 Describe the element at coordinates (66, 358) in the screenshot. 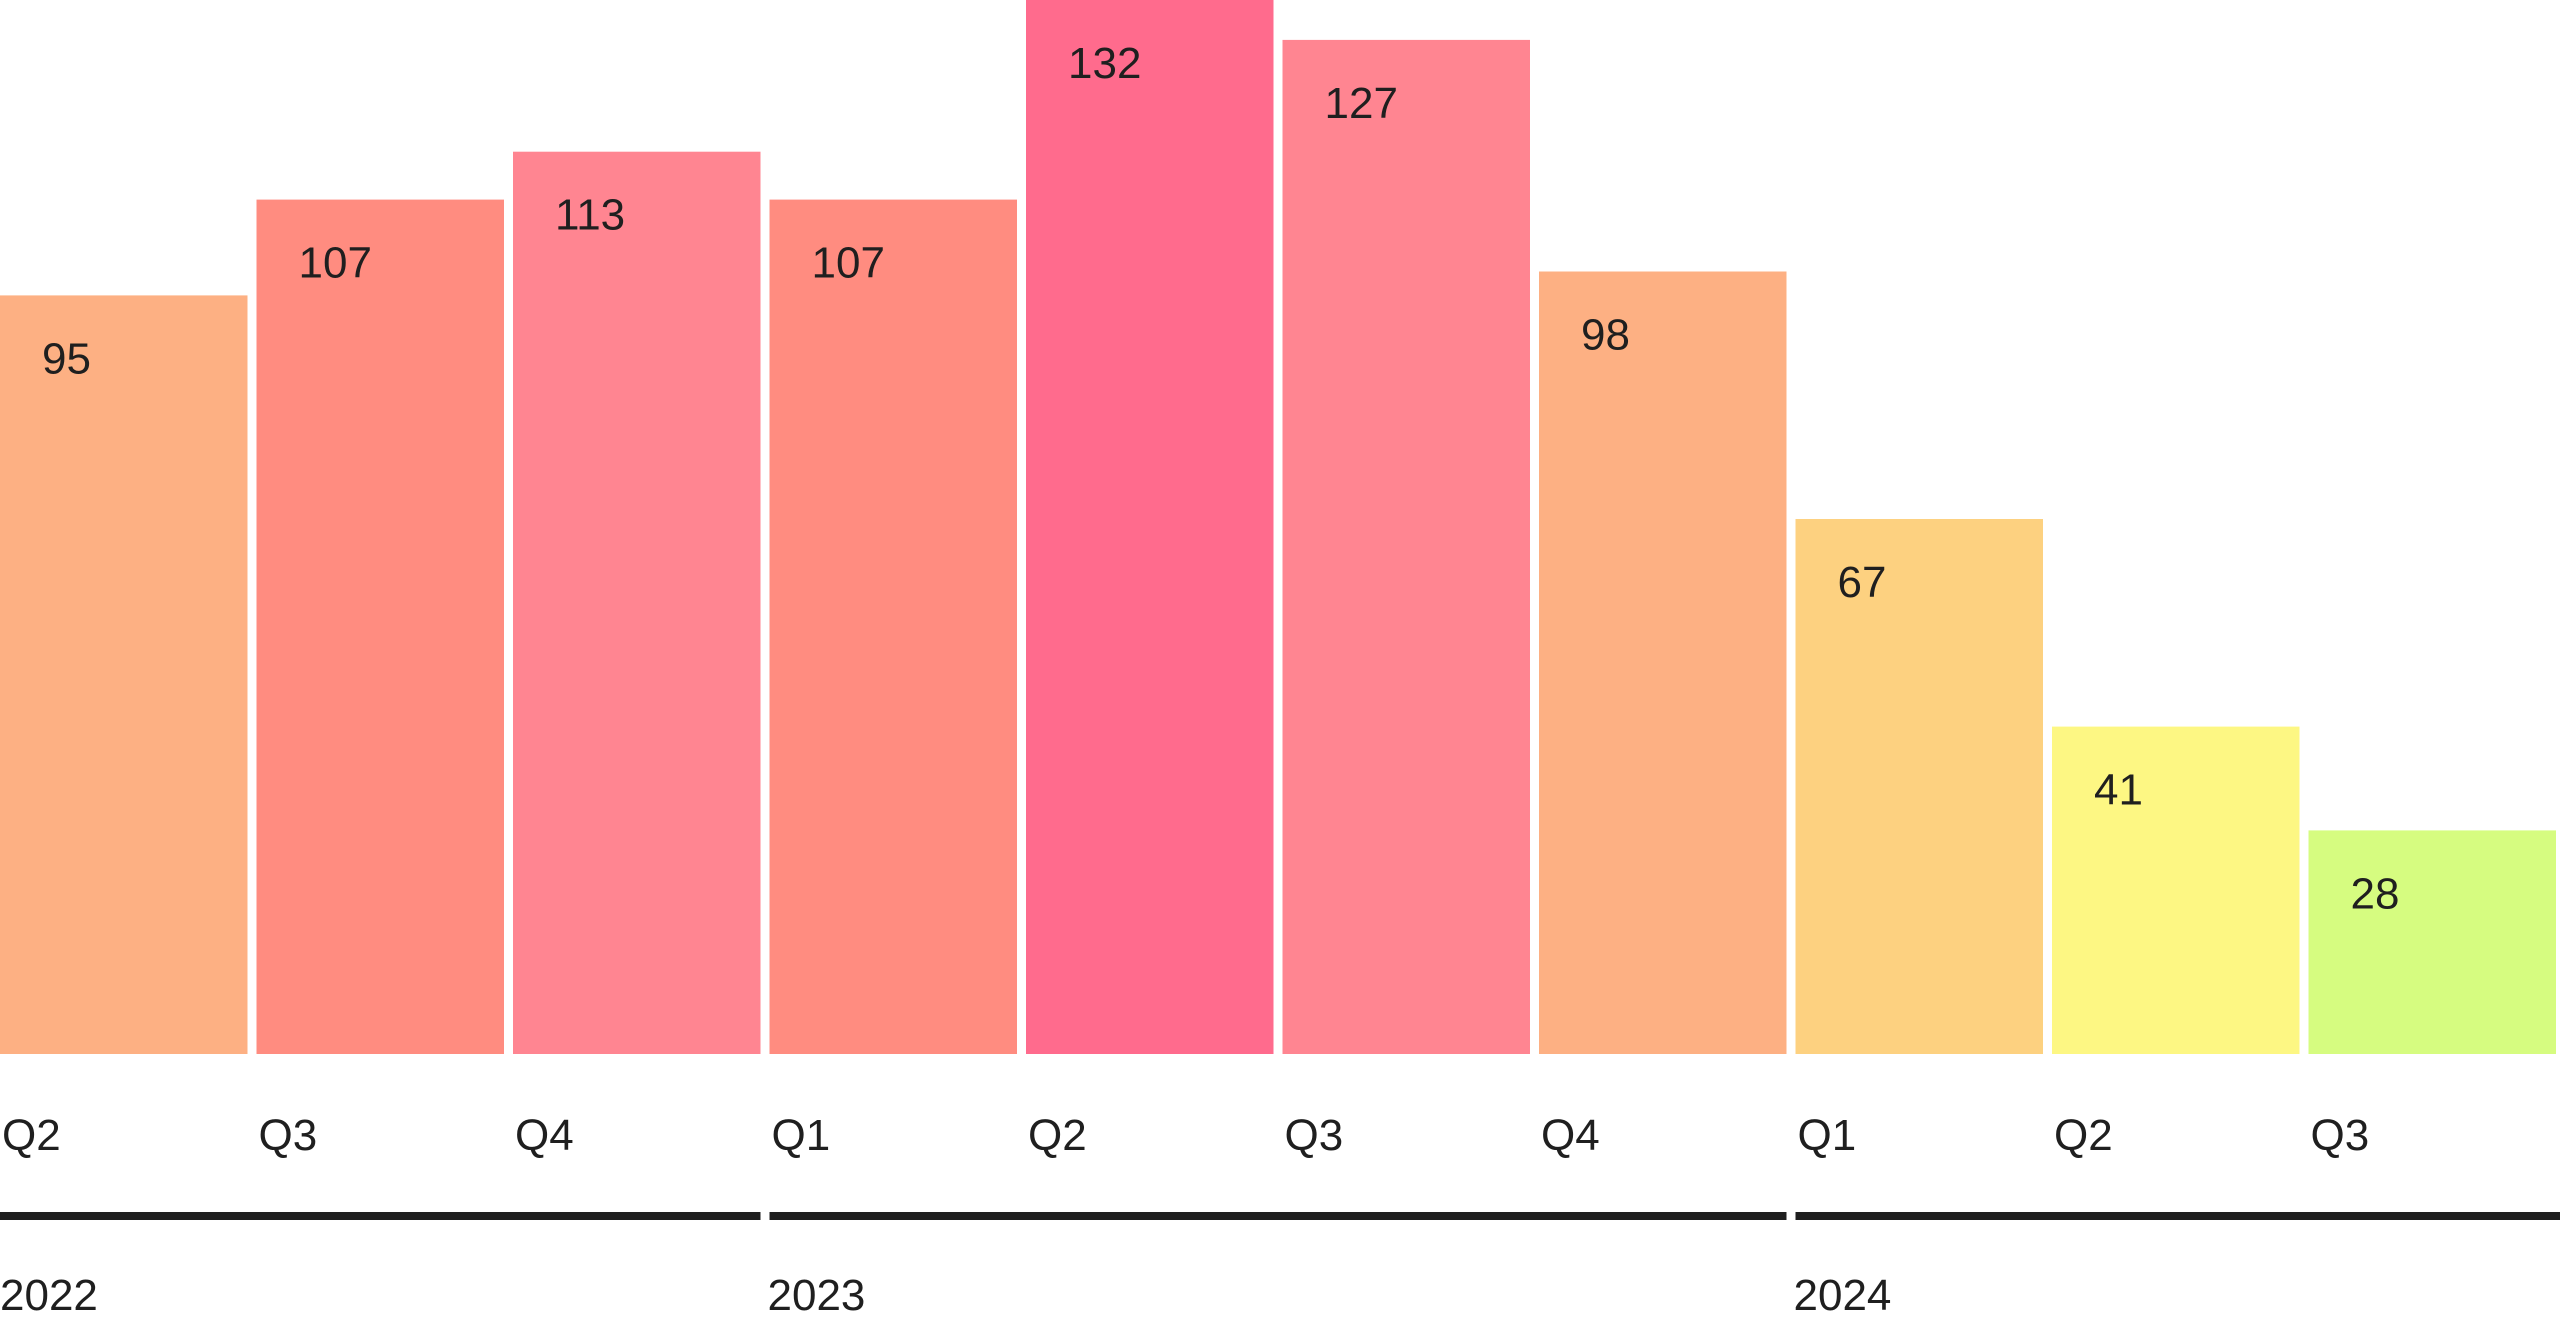

I see `bar-value-label: 95` at that location.